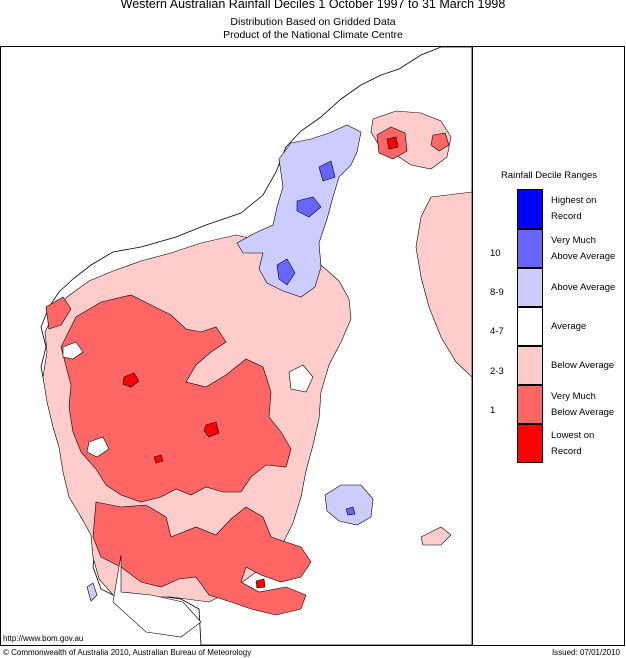 This screenshot has width=626, height=658. I want to click on legend-swatch-lowest, so click(530, 443).